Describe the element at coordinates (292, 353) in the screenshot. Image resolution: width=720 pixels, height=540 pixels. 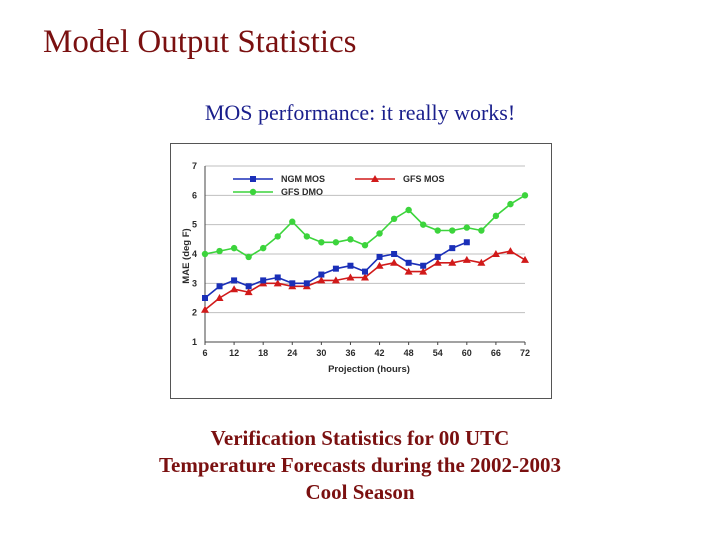
I see `x-tick-label-24: 24` at that location.